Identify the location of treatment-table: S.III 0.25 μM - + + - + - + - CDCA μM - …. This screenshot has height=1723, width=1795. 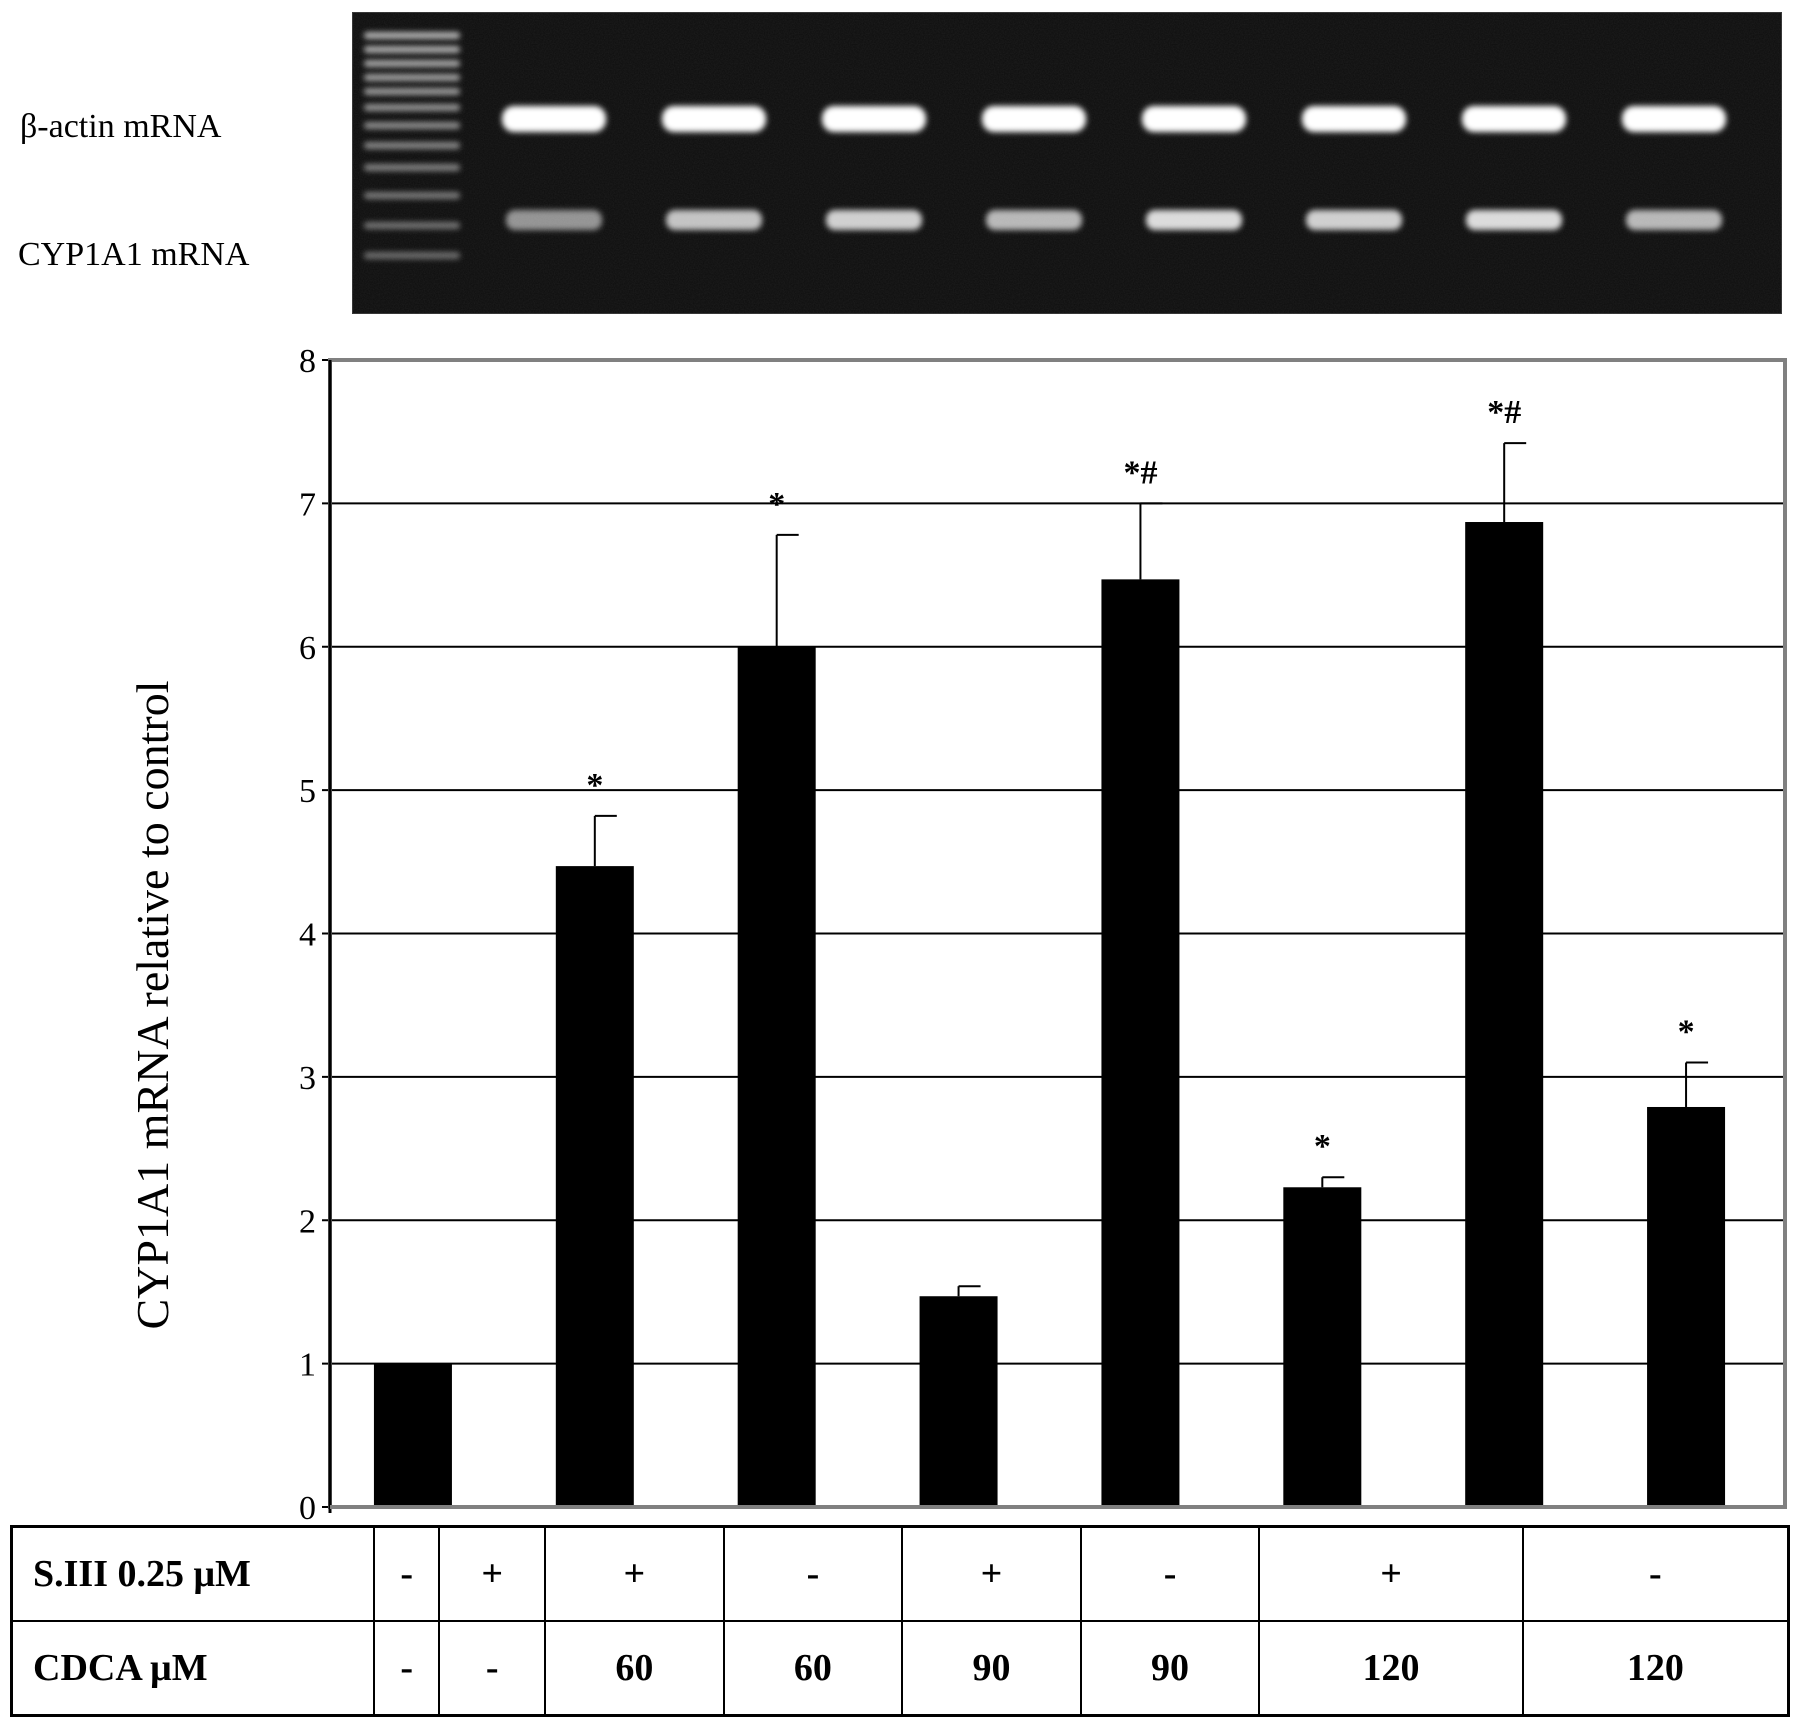
(900, 1621).